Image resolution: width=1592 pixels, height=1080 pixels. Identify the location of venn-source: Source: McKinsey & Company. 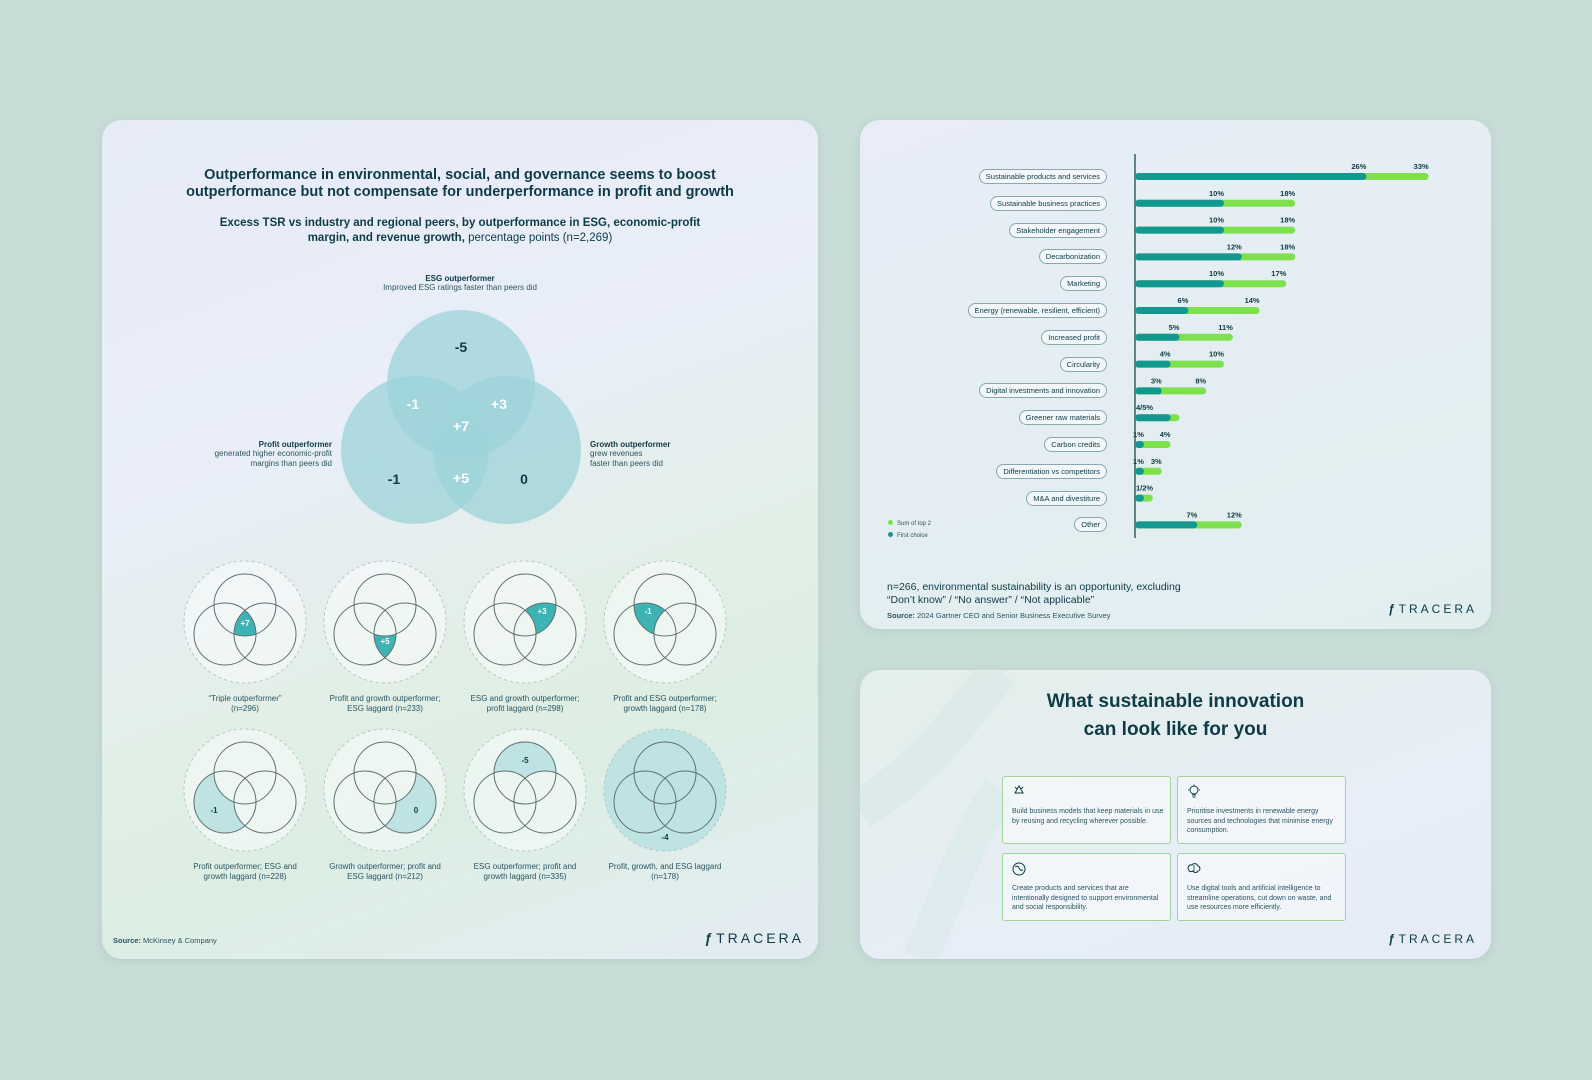
(165, 940).